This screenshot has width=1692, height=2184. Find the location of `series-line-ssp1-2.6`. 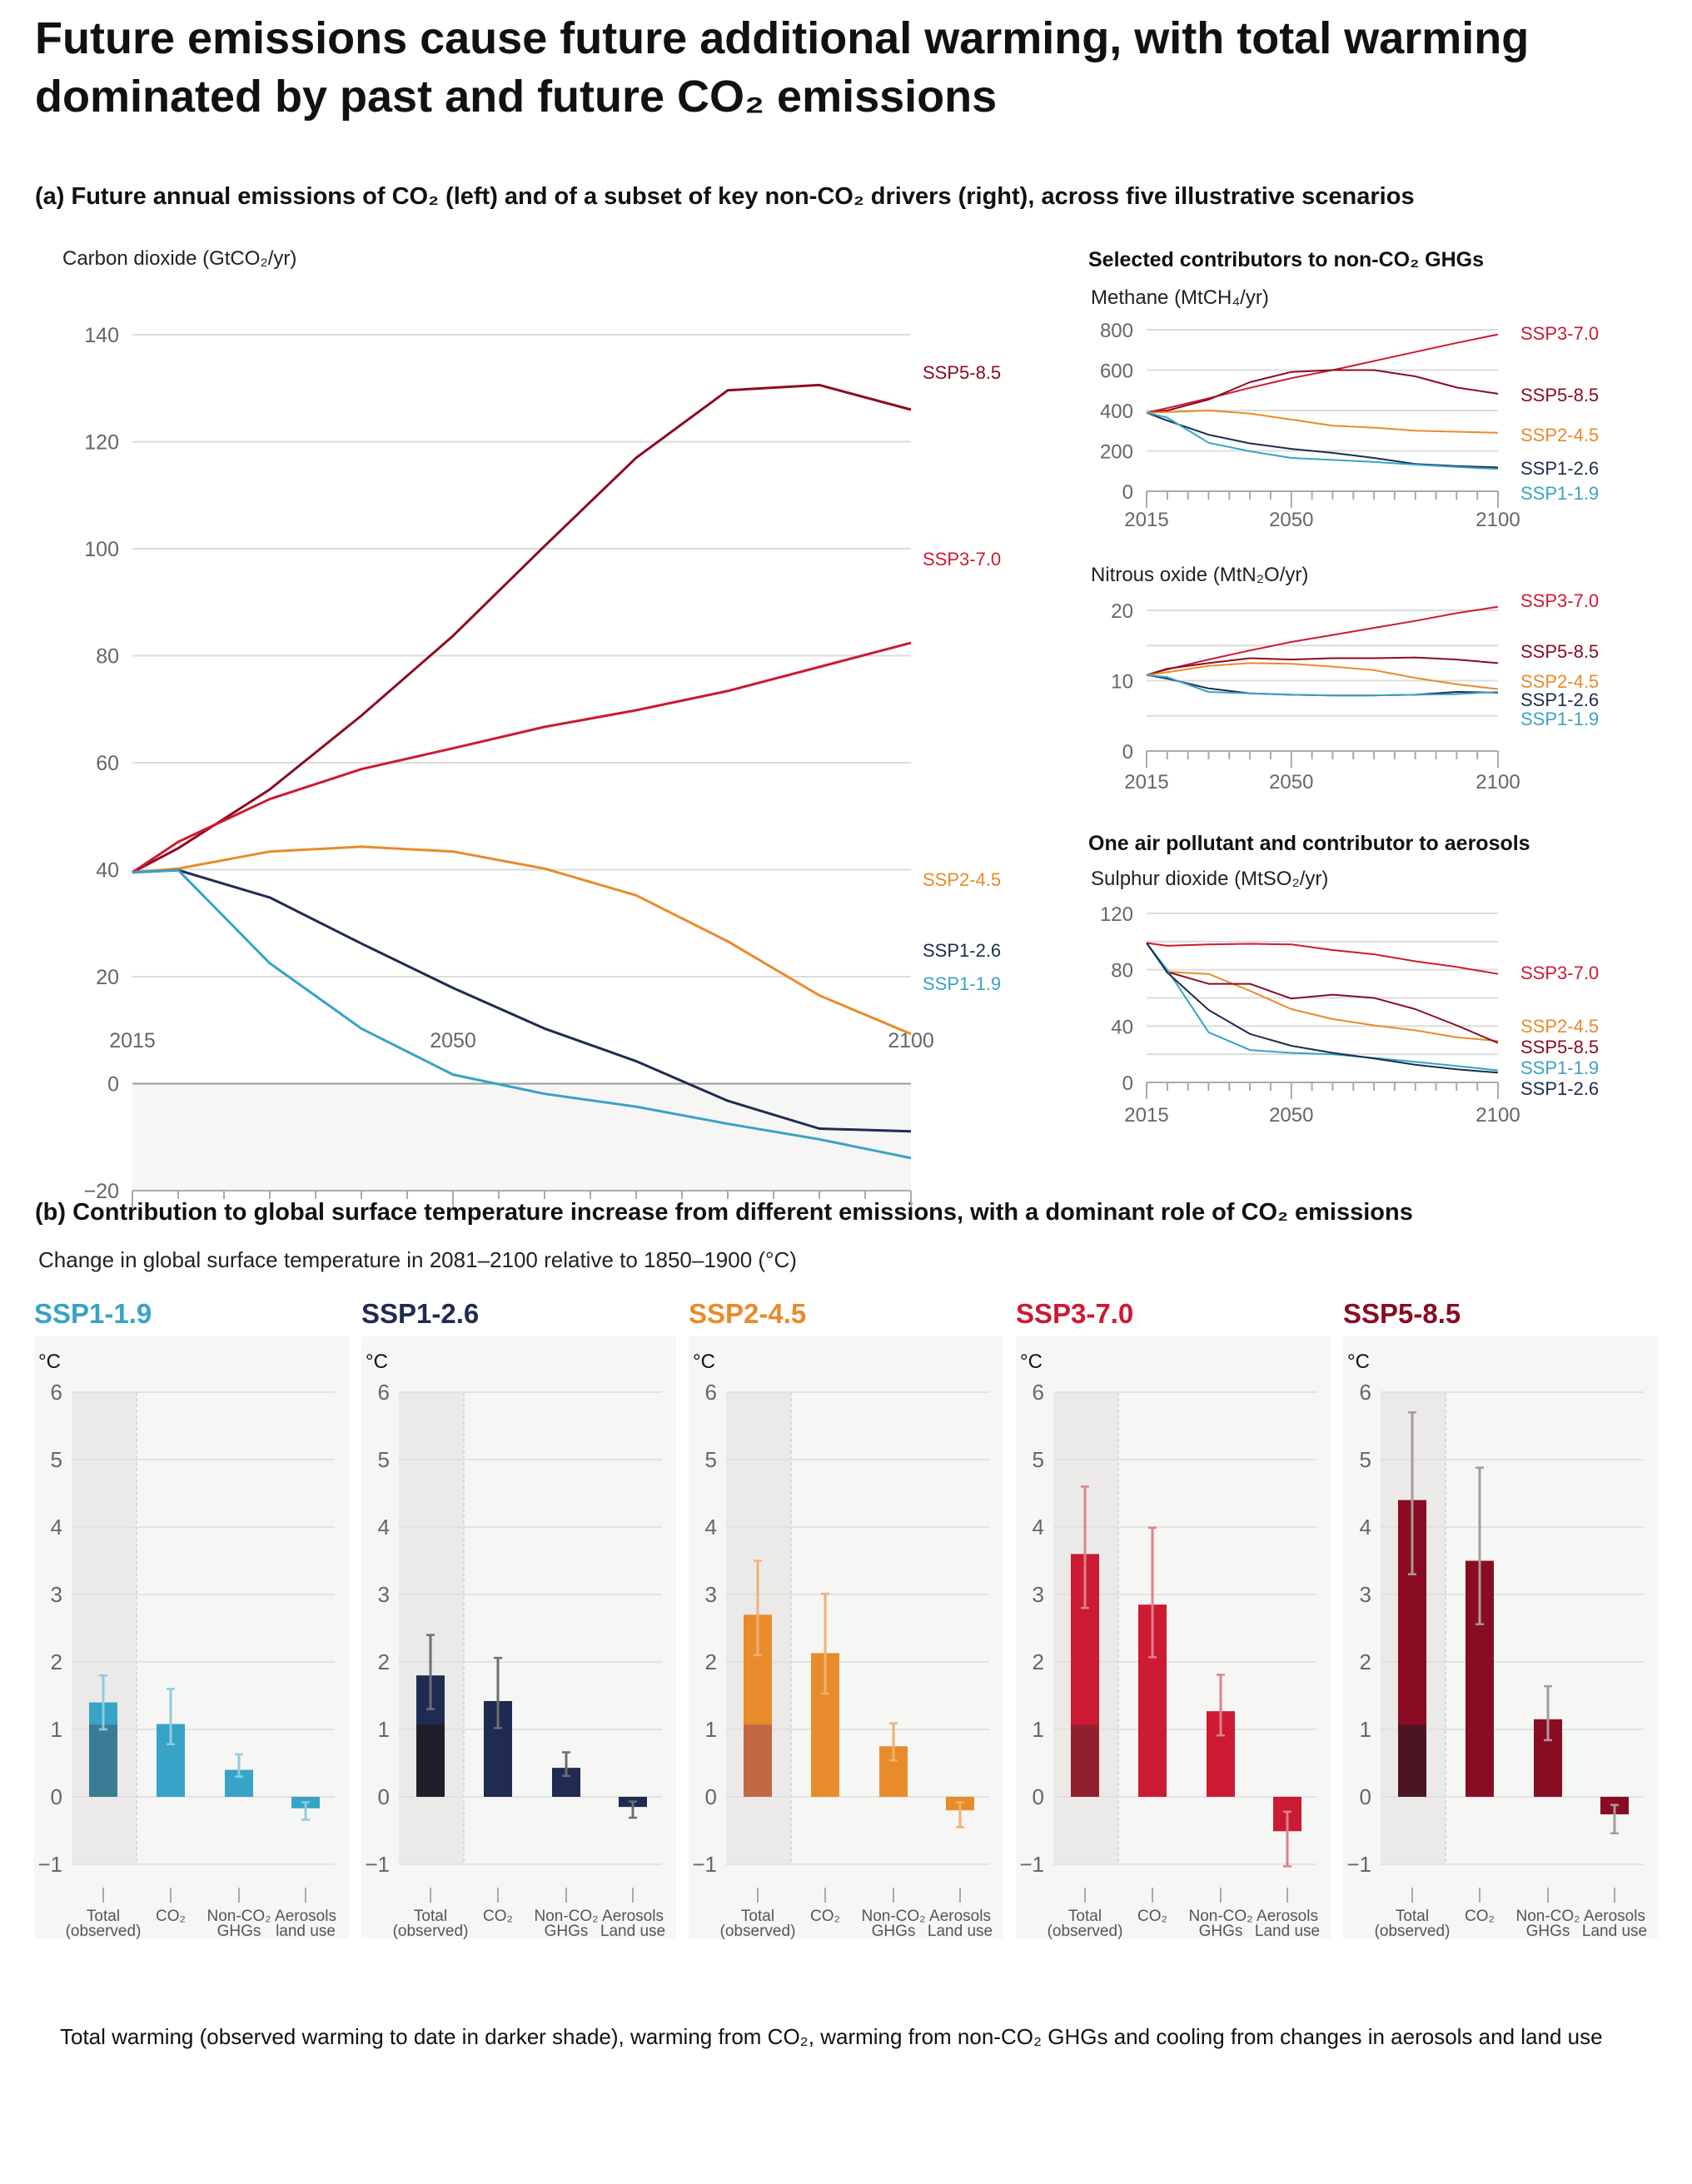

series-line-ssp1-2.6 is located at coordinates (522, 1000).